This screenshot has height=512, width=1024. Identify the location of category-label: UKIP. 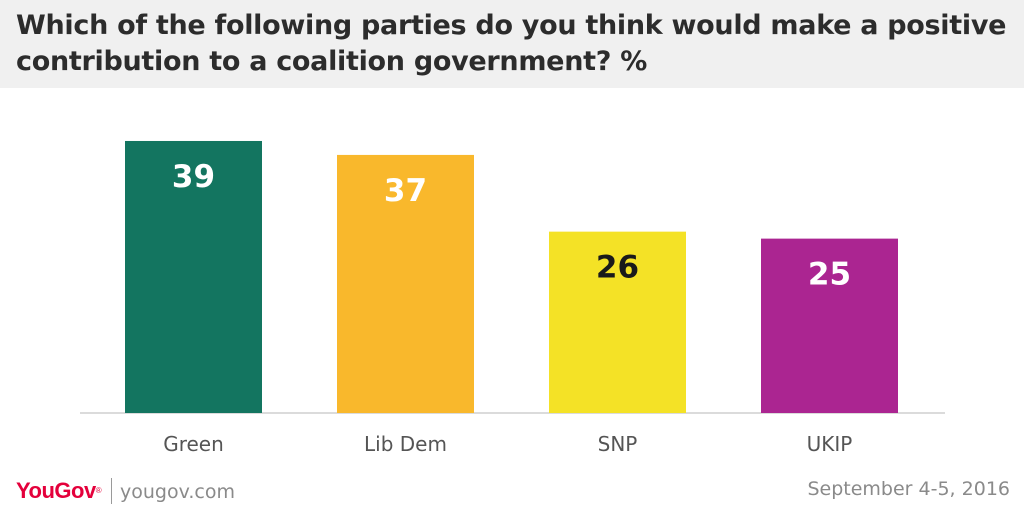
(830, 444).